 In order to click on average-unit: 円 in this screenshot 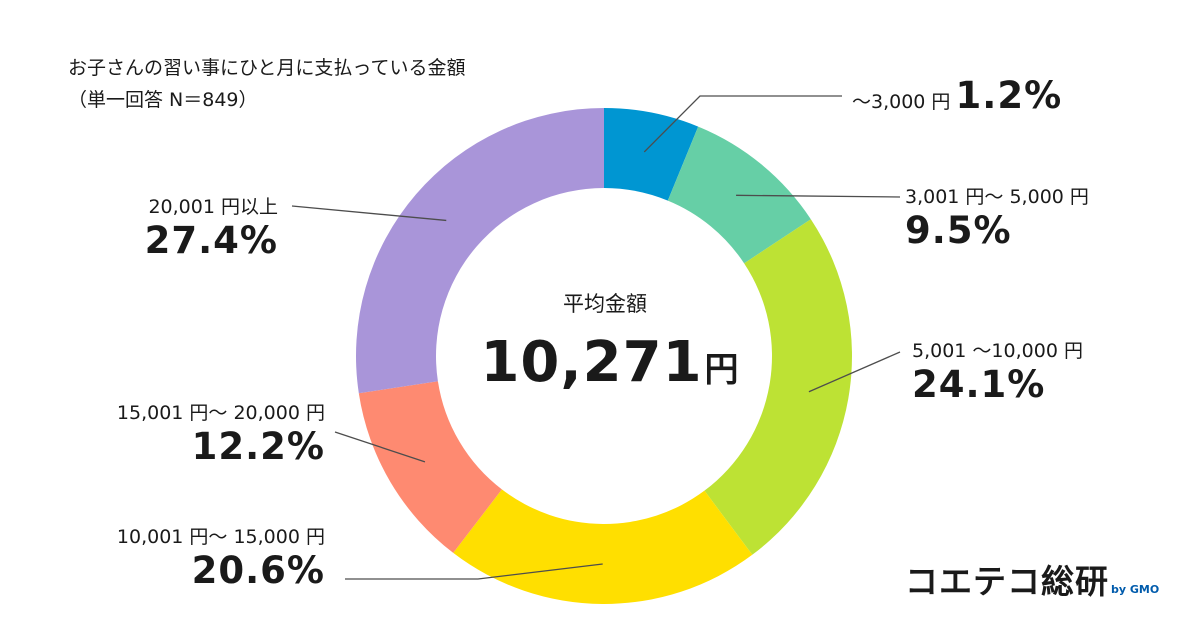, I will do `click(722, 370)`.